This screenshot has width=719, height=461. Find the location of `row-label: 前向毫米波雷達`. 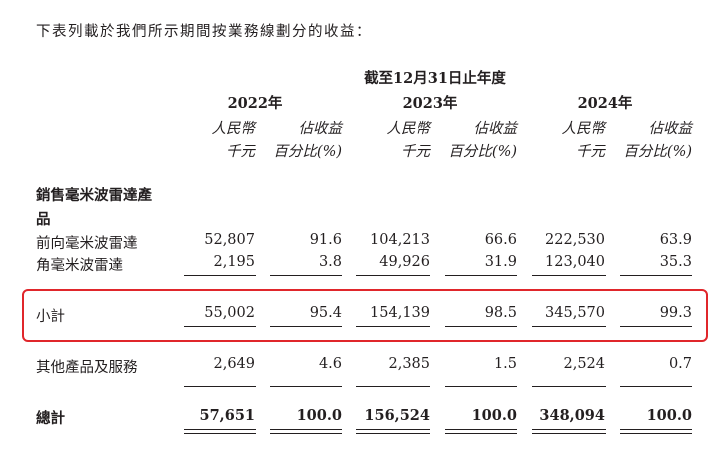

row-label: 前向毫米波雷達 is located at coordinates (87, 244).